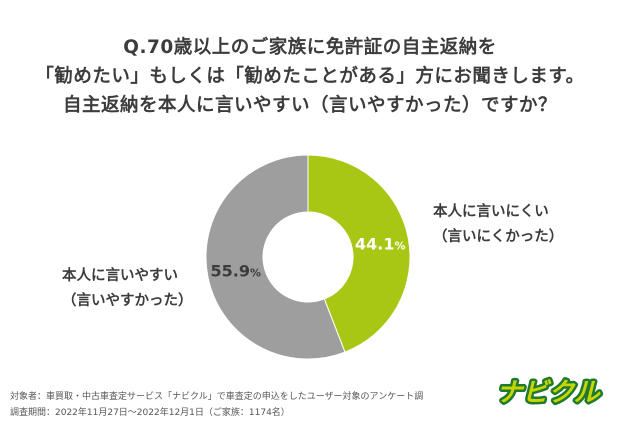 This screenshot has width=620, height=433. What do you see at coordinates (150, 413) in the screenshot?
I see `footer-period: 調査期間：2022年11月27日〜2022年12月1日（ご家族：1174名）` at bounding box center [150, 413].